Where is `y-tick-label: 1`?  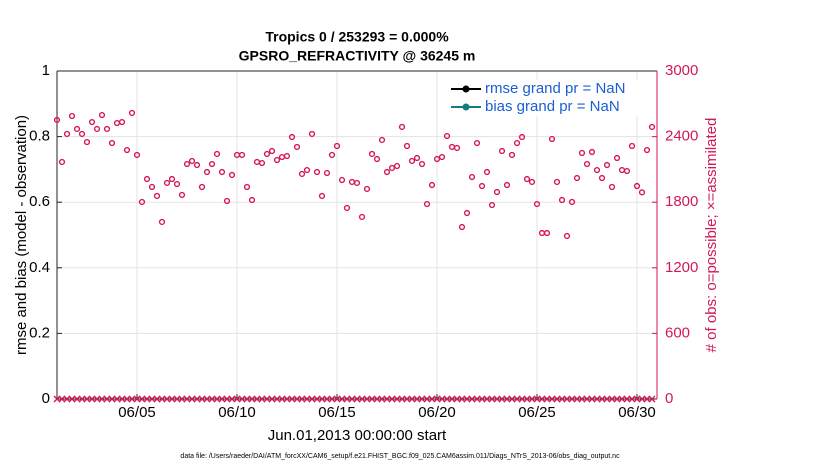 y-tick-label: 1 is located at coordinates (46, 70).